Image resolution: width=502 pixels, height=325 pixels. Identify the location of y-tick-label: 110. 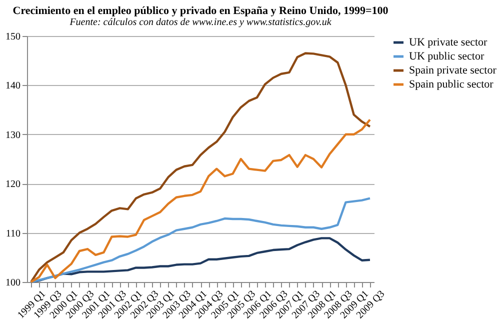
(13, 234).